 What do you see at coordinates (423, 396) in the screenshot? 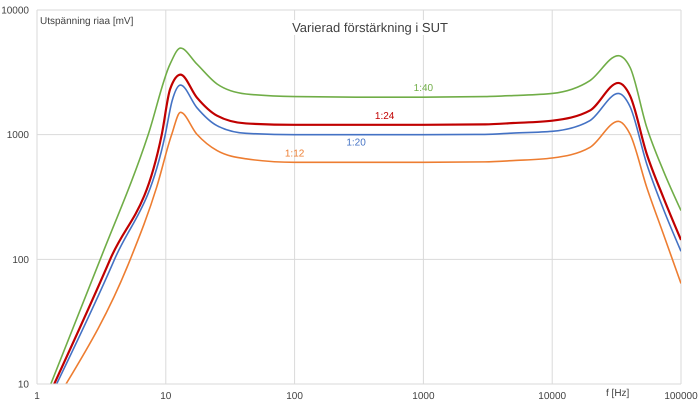
I see `x-tick-label: 1000` at bounding box center [423, 396].